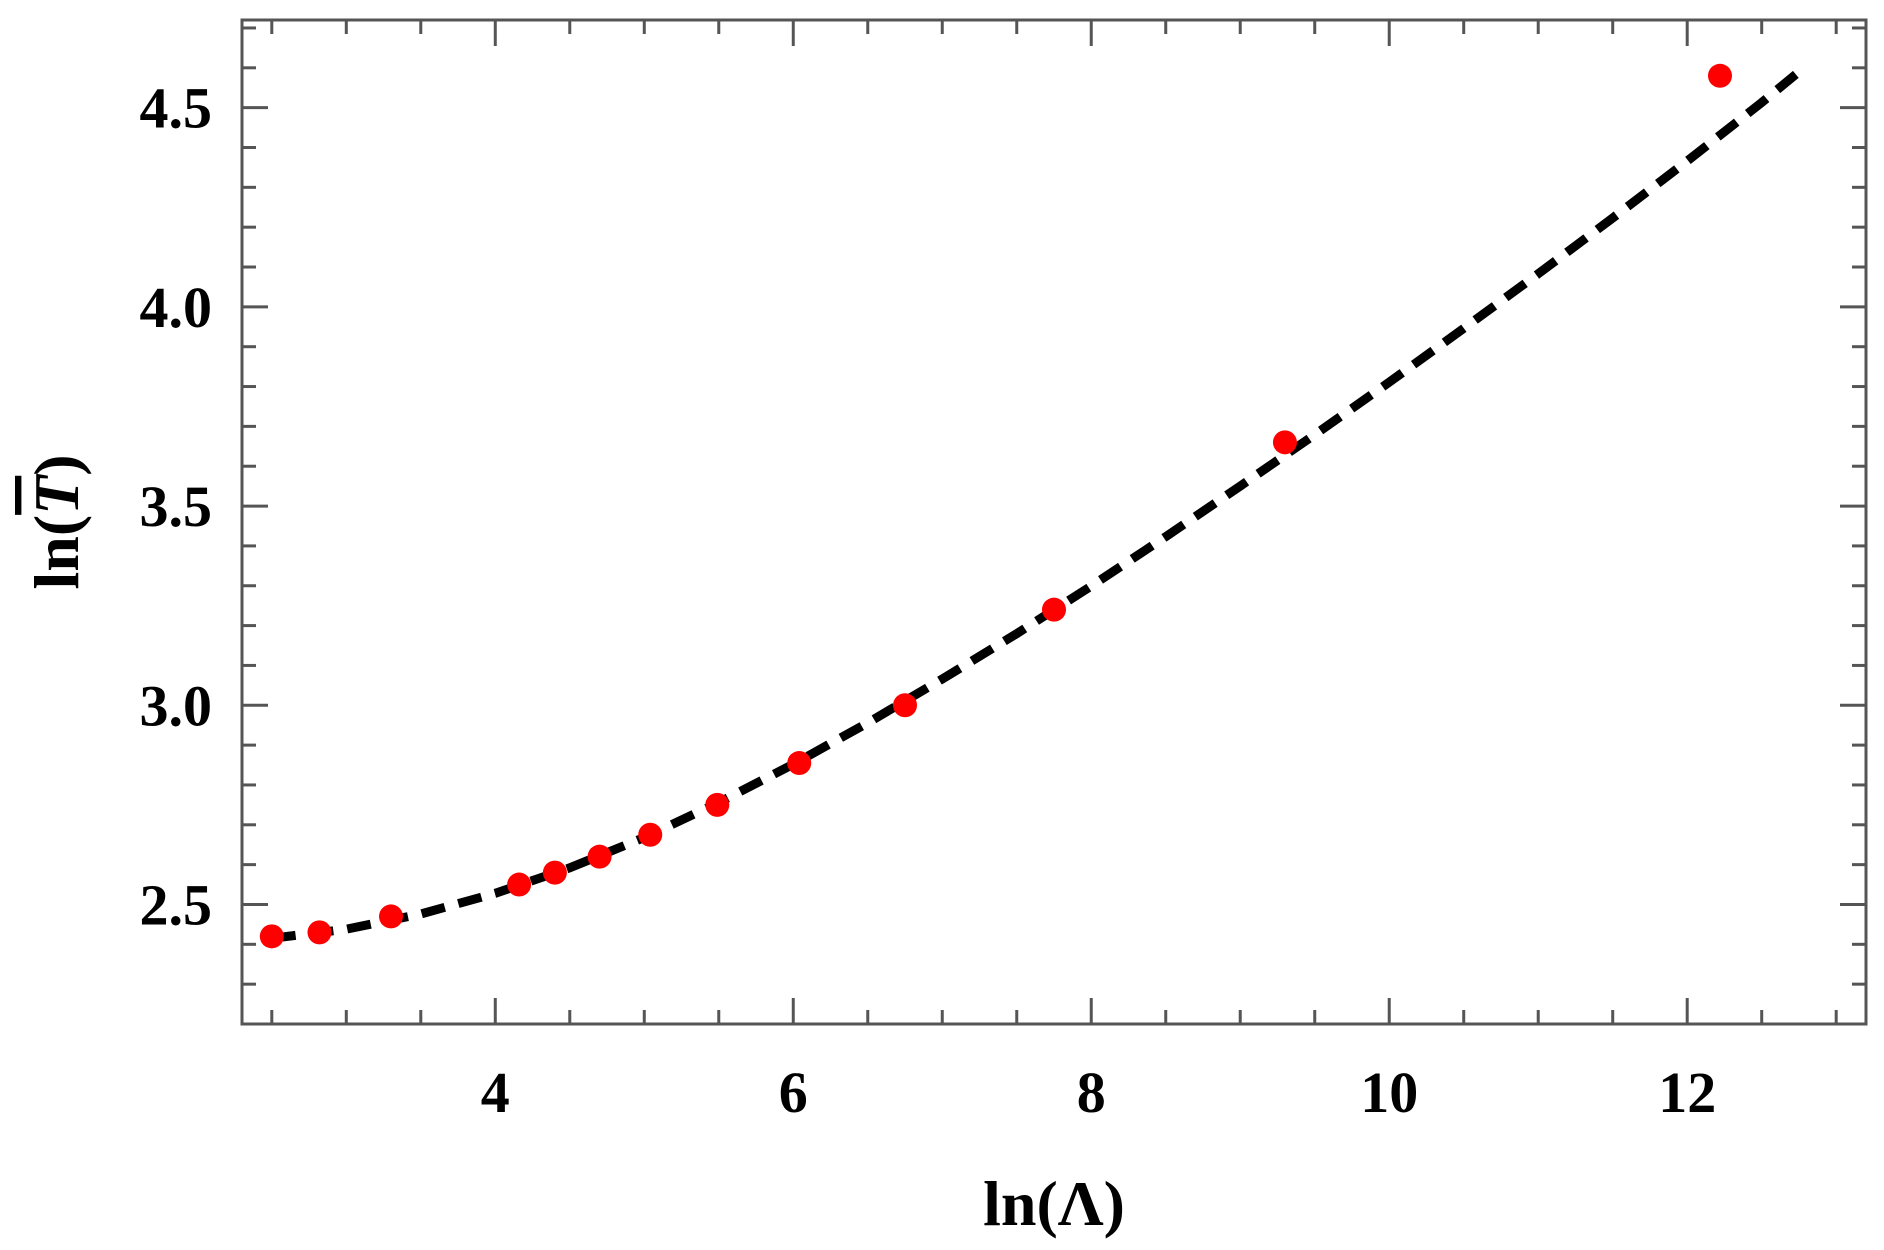 The width and height of the screenshot is (1884, 1250). I want to click on y-axis-title: ln(T), so click(56, 521).